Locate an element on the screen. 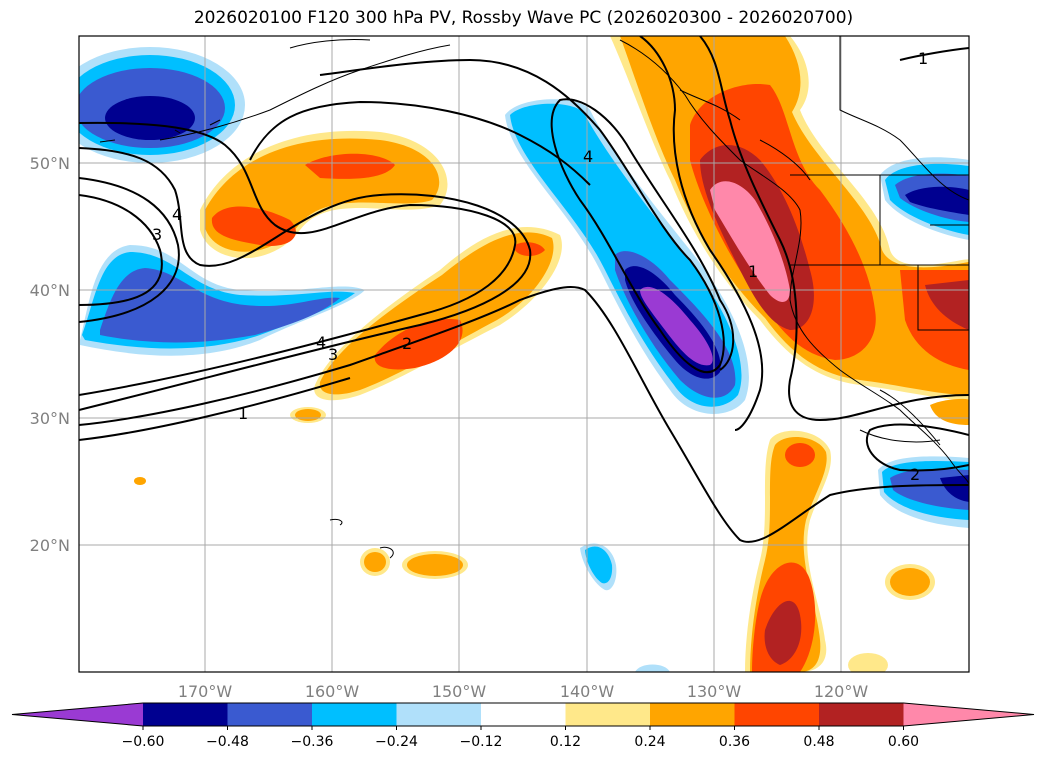 The image size is (1047, 765). negative-anomaly-west is located at coordinates (222, 300).